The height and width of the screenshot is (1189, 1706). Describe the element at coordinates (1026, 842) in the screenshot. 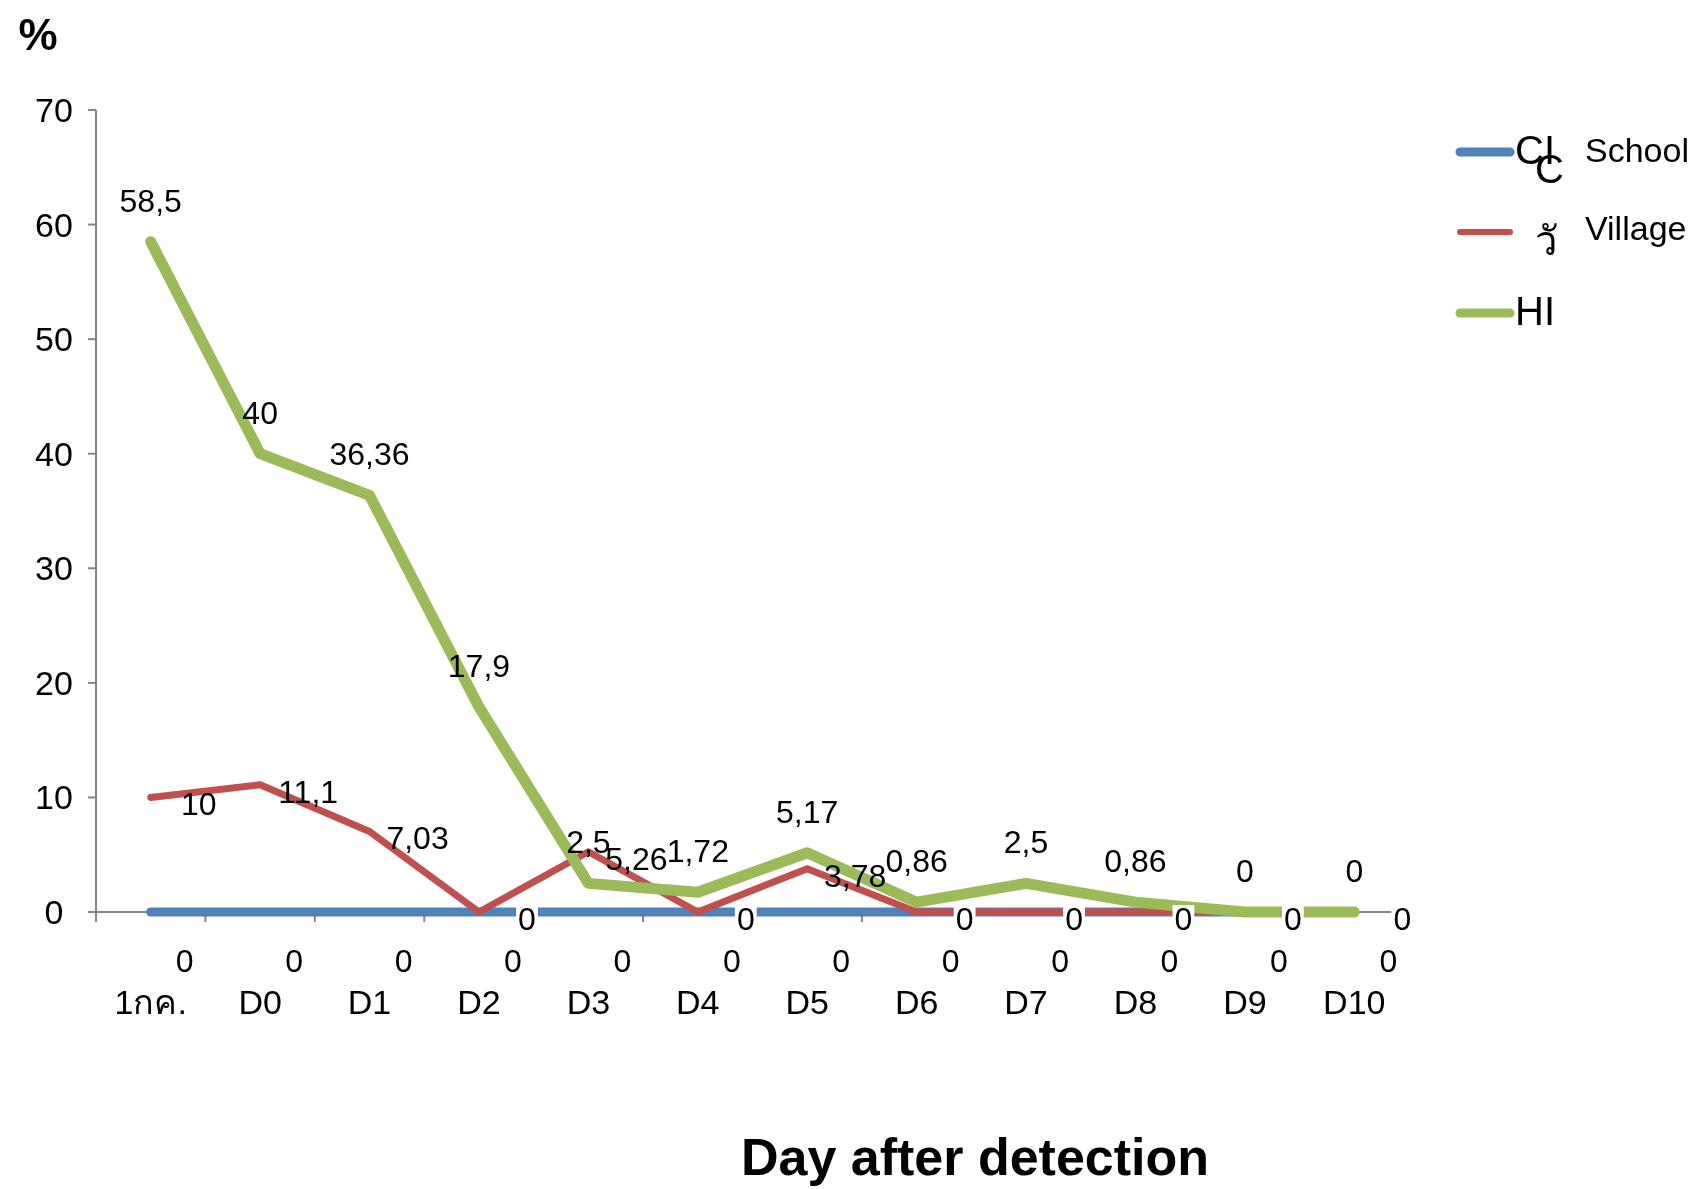

I see `data-label: 2,5` at that location.